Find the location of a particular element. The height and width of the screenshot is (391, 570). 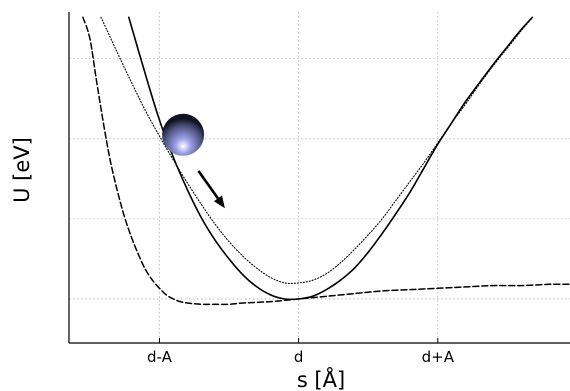

x-tick-label: d+A is located at coordinates (438, 357).